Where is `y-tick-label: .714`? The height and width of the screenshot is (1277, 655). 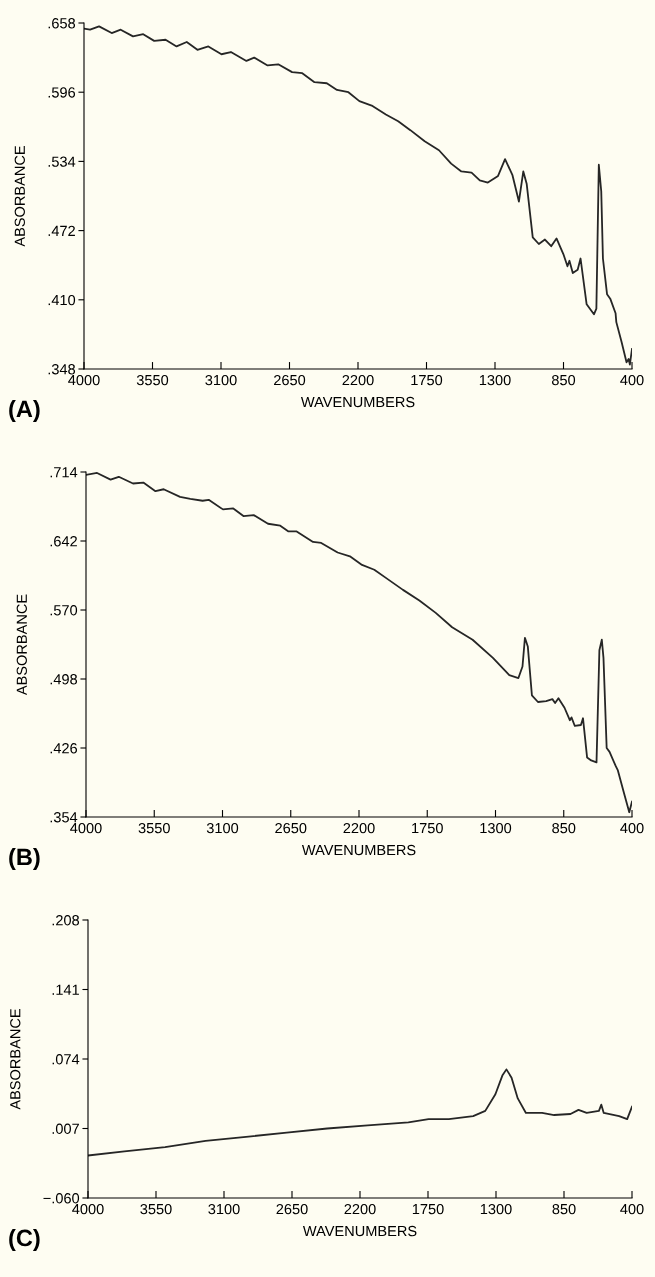 y-tick-label: .714 is located at coordinates (64, 472).